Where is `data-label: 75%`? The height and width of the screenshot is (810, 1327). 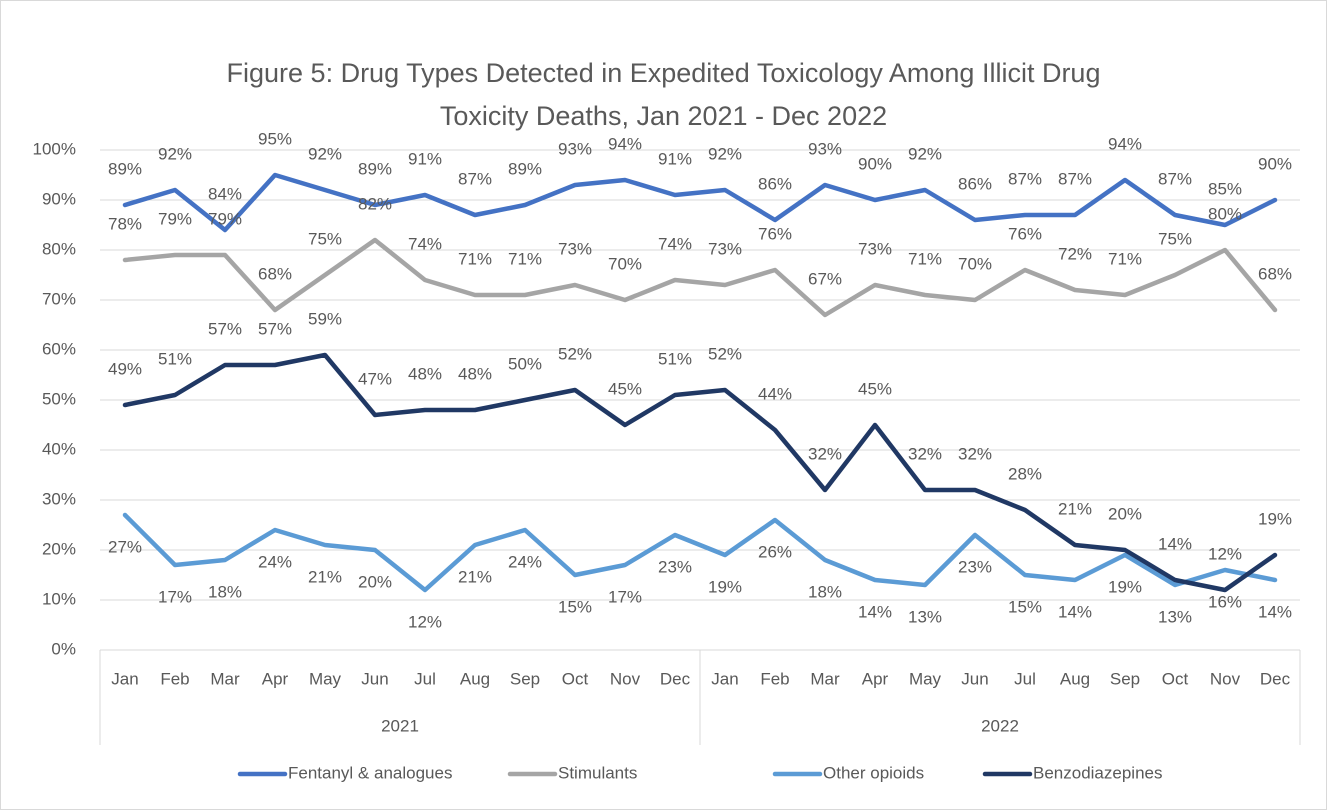 data-label: 75% is located at coordinates (325, 238).